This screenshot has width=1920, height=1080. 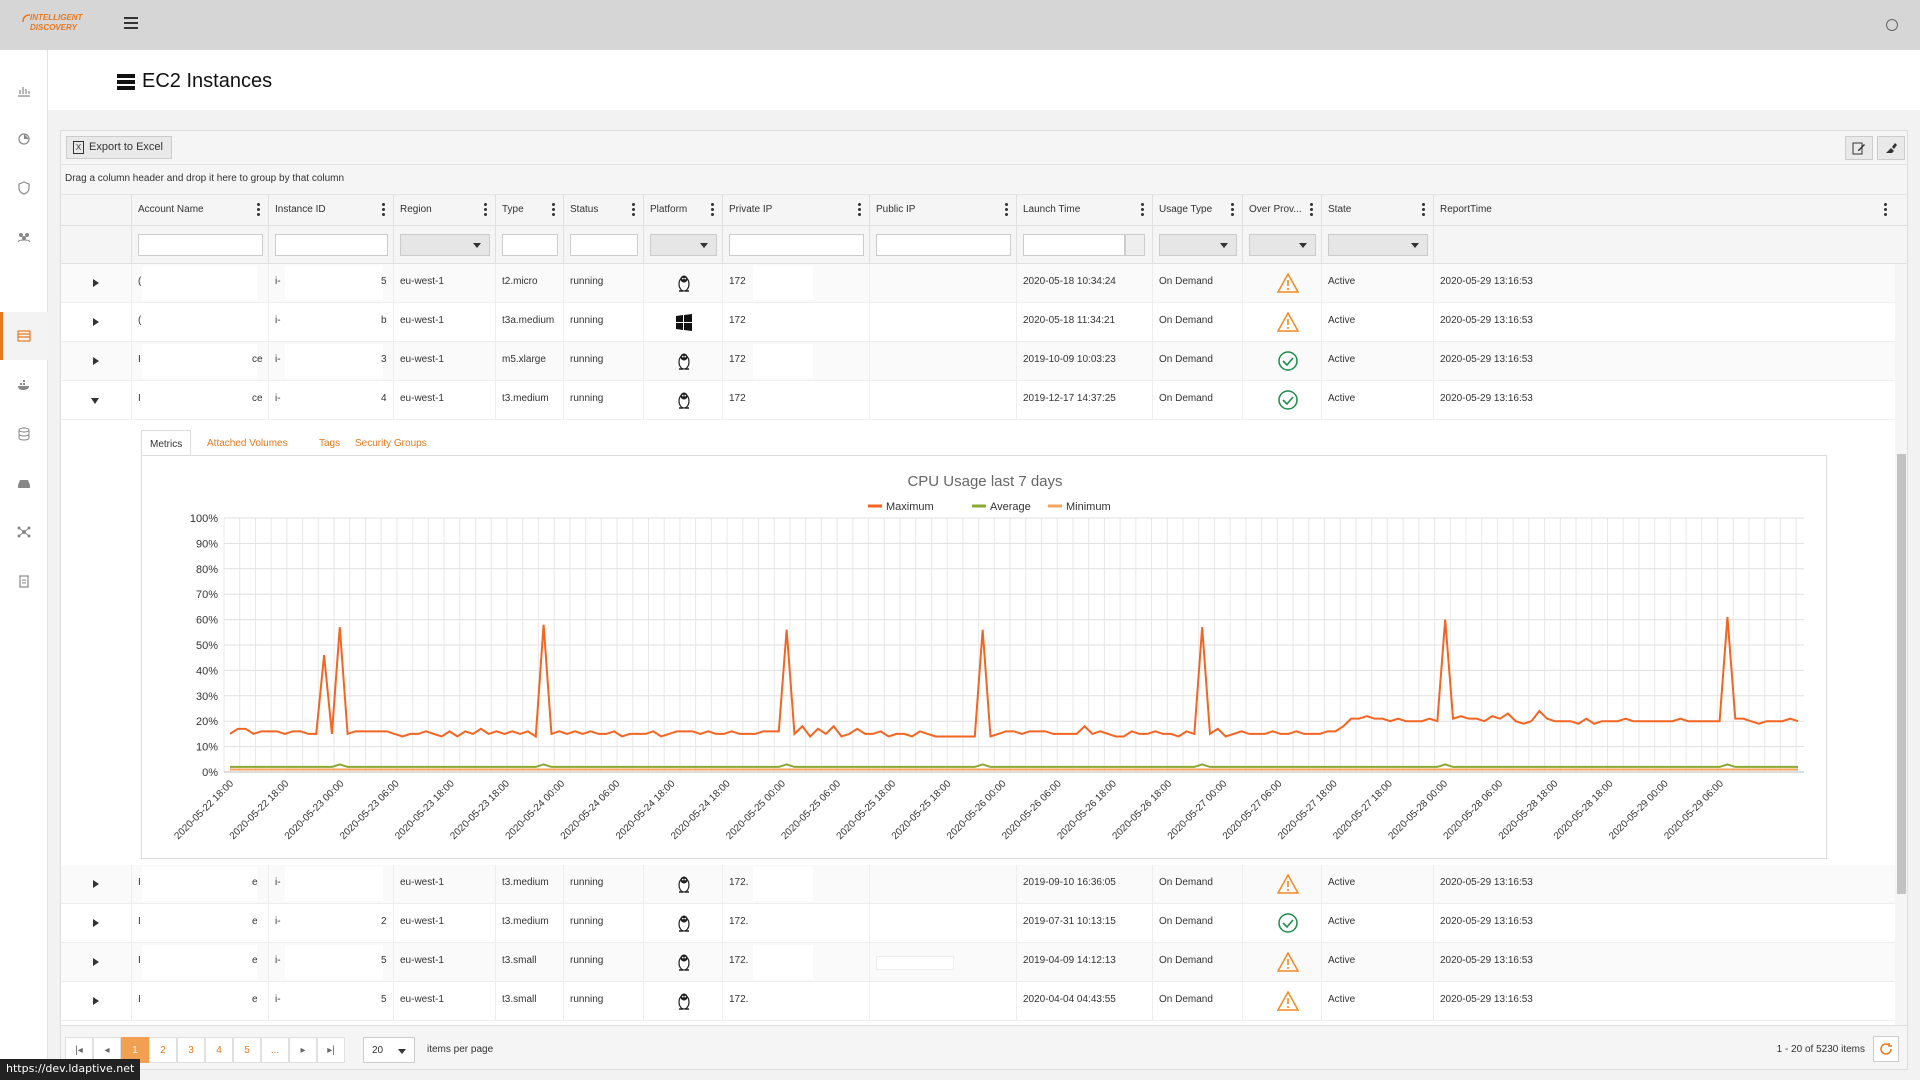 What do you see at coordinates (391, 443) in the screenshot?
I see `tab-security-groups: Security Groups` at bounding box center [391, 443].